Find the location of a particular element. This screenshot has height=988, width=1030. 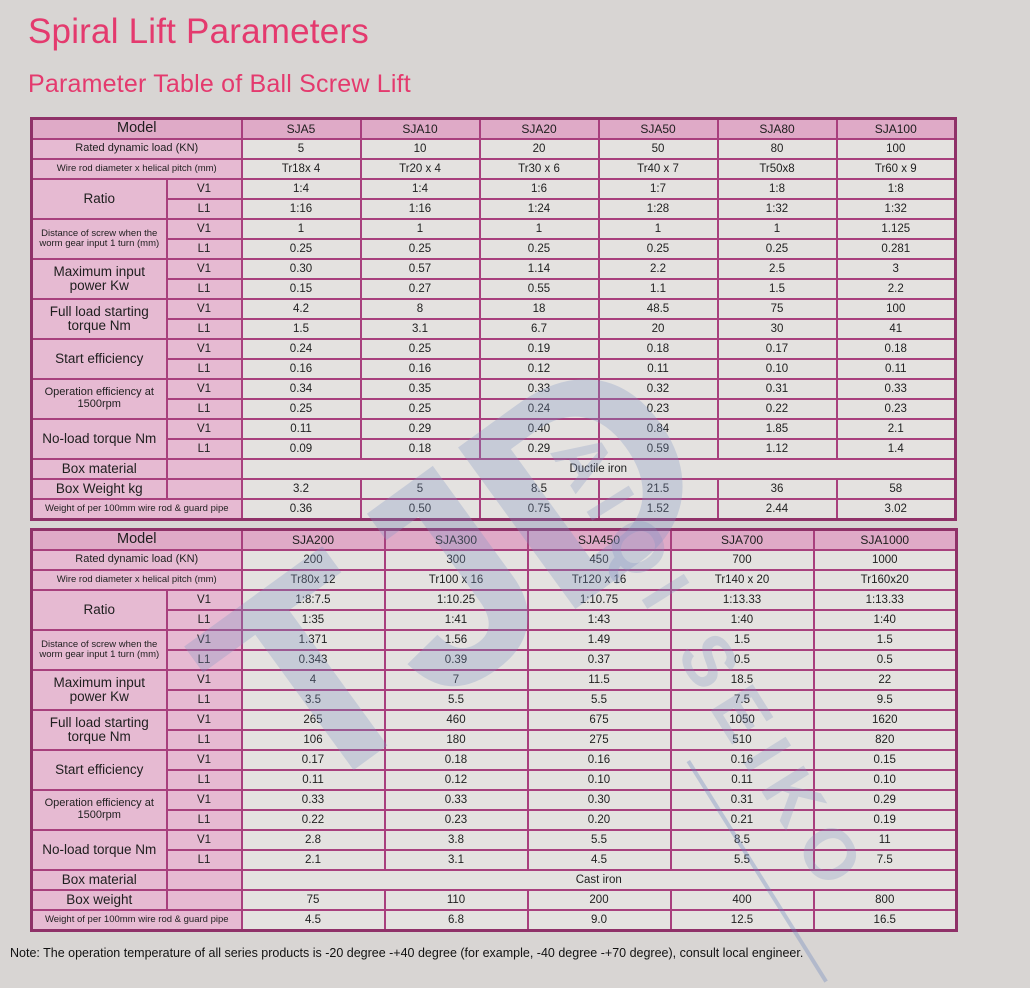

row-label: Maximum input power Kw is located at coordinates (99, 690).